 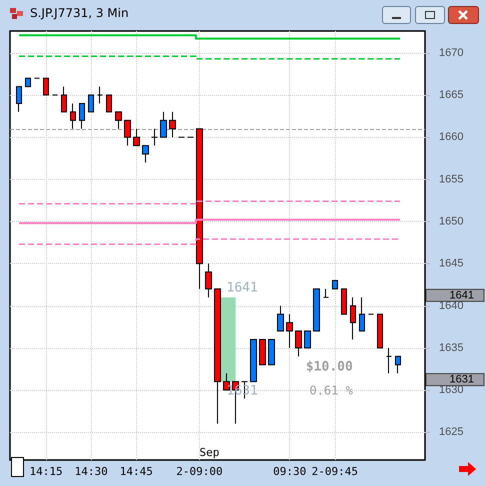 What do you see at coordinates (451, 264) in the screenshot?
I see `y-tick-label: 1645` at bounding box center [451, 264].